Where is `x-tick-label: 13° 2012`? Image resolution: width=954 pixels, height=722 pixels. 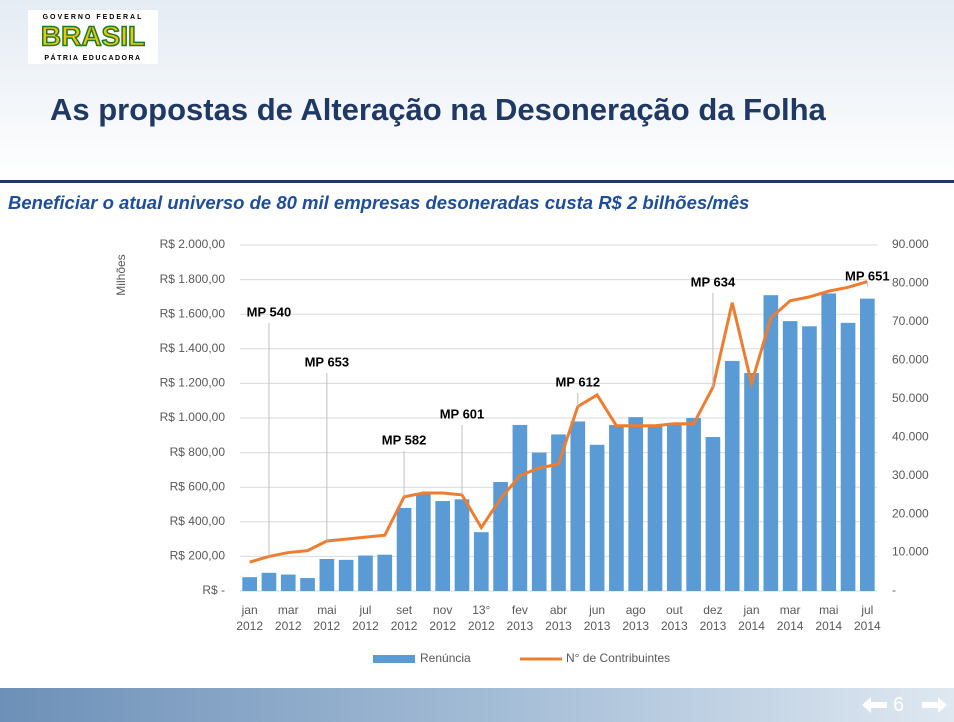 x-tick-label: 13° 2012 is located at coordinates (481, 618).